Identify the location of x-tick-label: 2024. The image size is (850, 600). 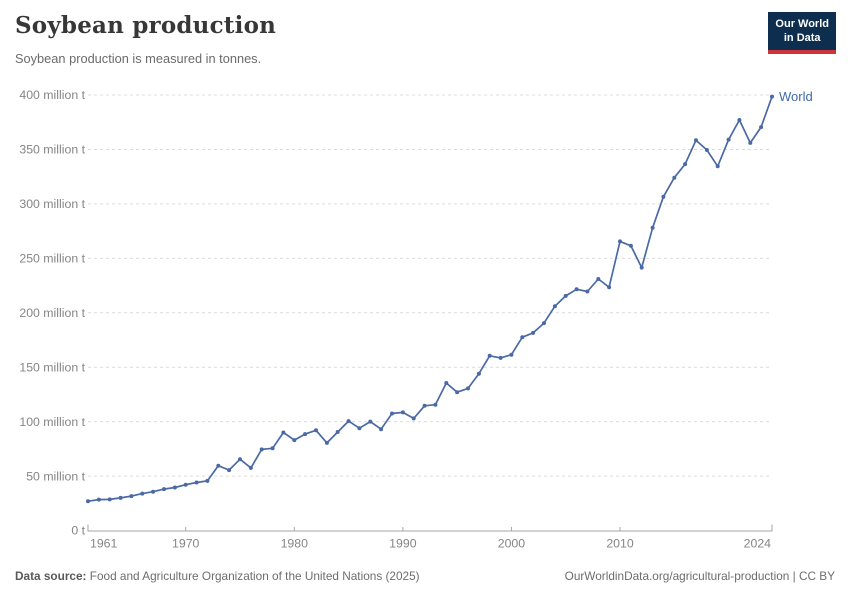
(758, 544).